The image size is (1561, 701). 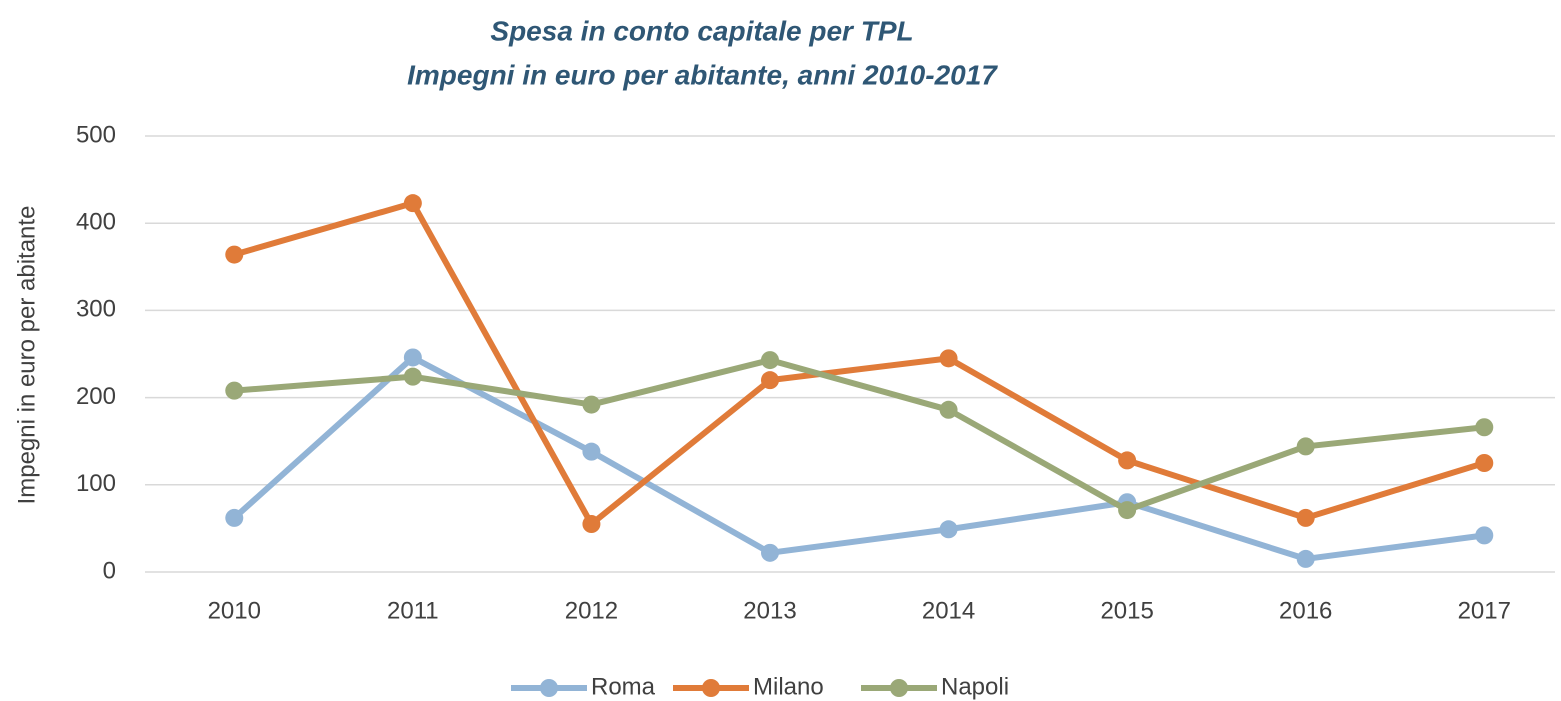 What do you see at coordinates (769, 610) in the screenshot?
I see `x-tick-label: 2013` at bounding box center [769, 610].